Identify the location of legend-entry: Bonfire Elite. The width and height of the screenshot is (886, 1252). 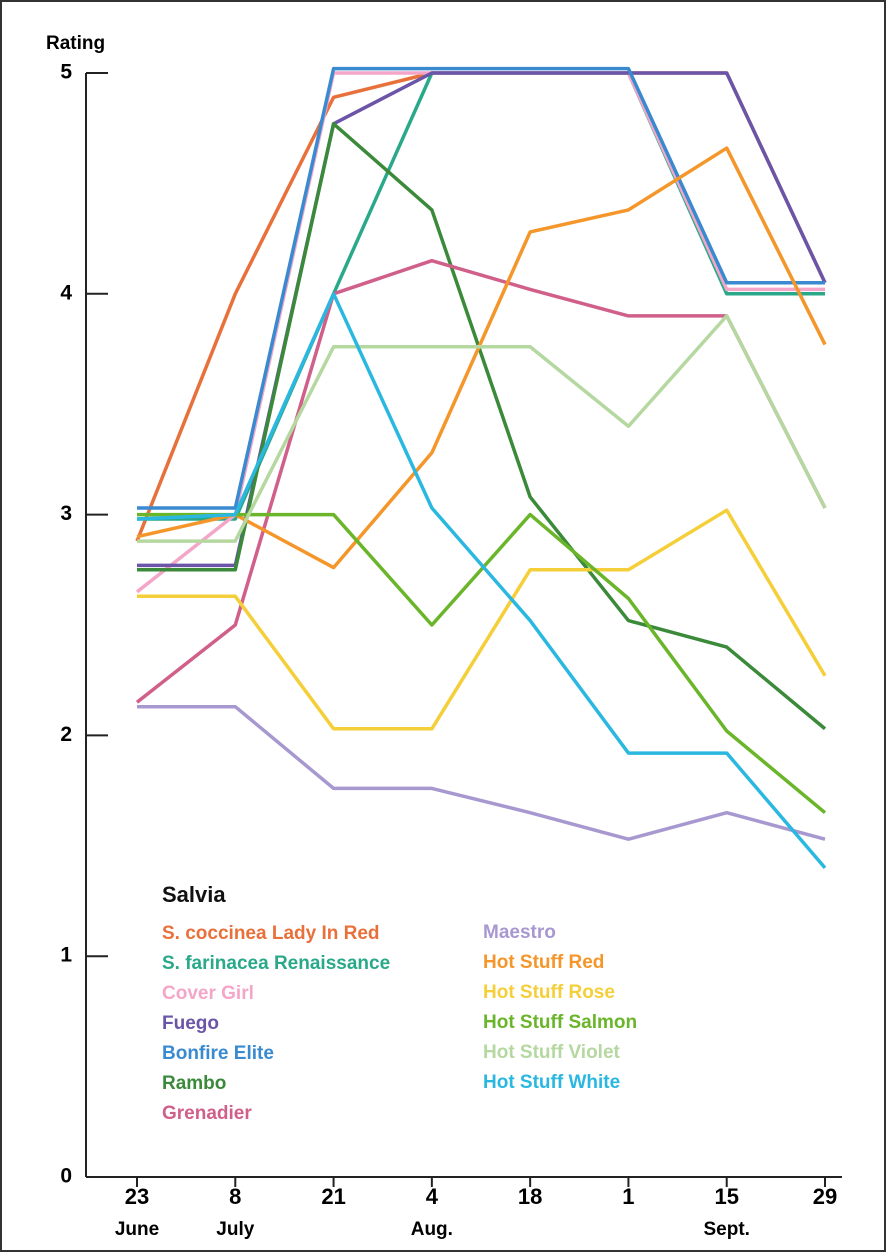
(218, 1053).